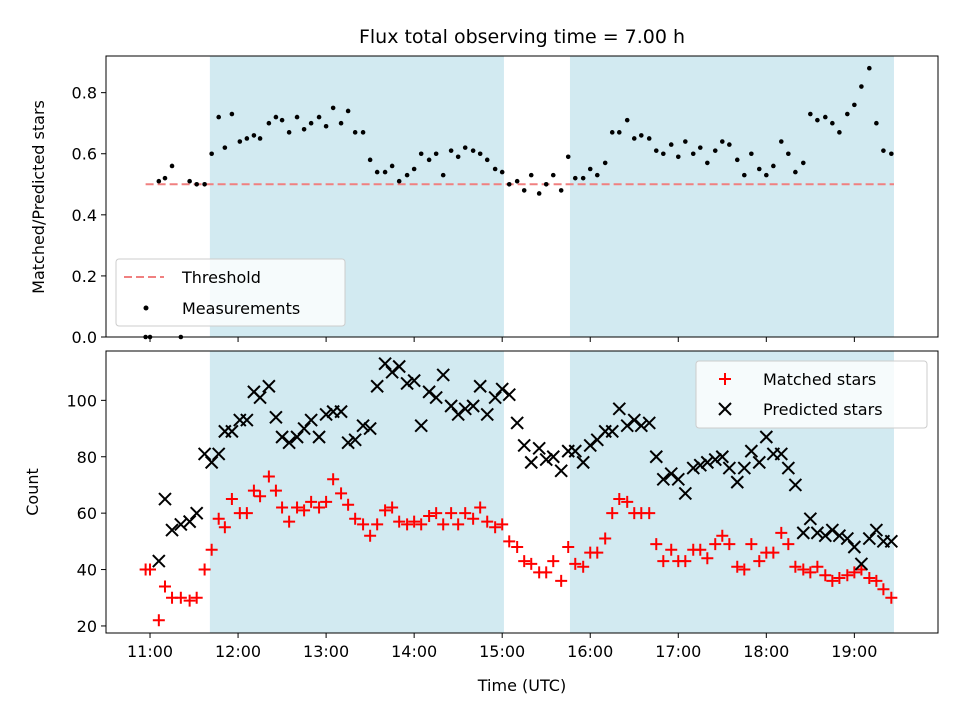  What do you see at coordinates (811, 394) in the screenshot?
I see `bottom-legend: Matched stars Predicted stars` at bounding box center [811, 394].